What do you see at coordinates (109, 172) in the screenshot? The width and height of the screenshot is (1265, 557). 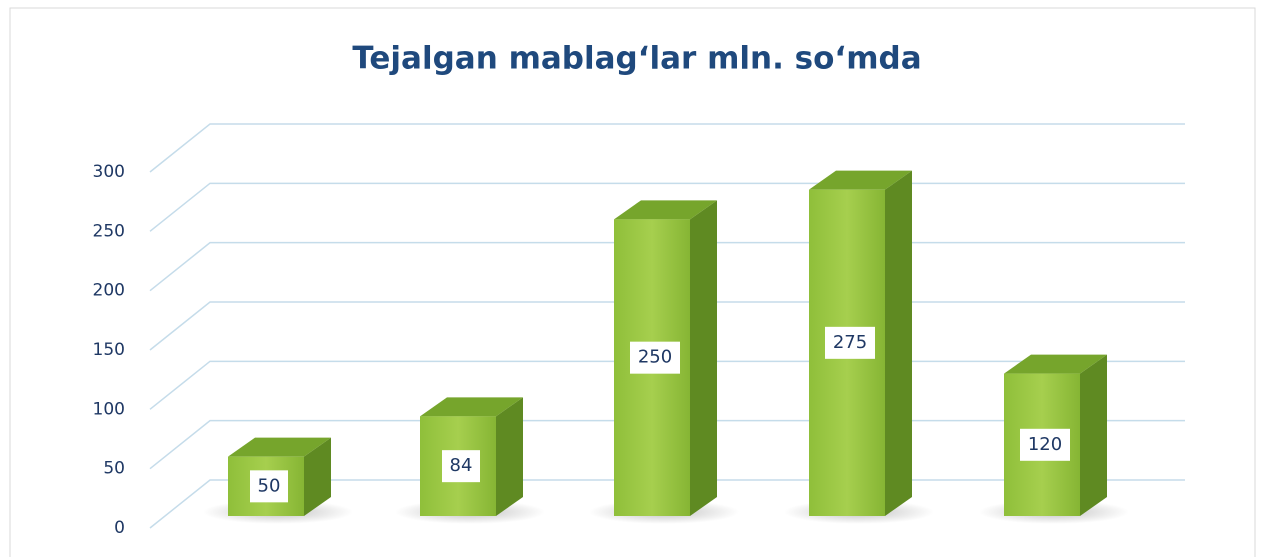 I see `y-tick-label: 300` at bounding box center [109, 172].